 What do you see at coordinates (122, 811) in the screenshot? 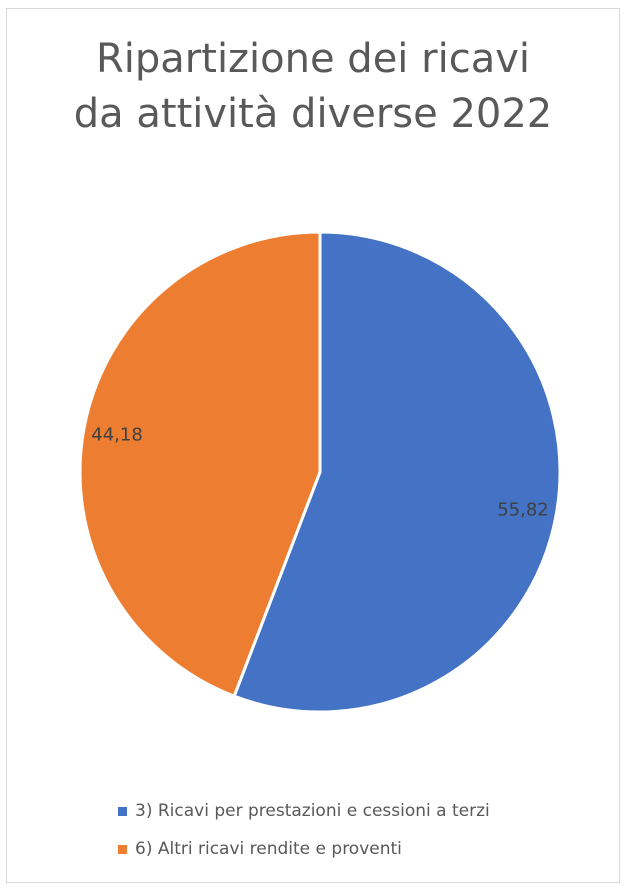
I see `legend-swatch-ricavi-prestazioni` at bounding box center [122, 811].